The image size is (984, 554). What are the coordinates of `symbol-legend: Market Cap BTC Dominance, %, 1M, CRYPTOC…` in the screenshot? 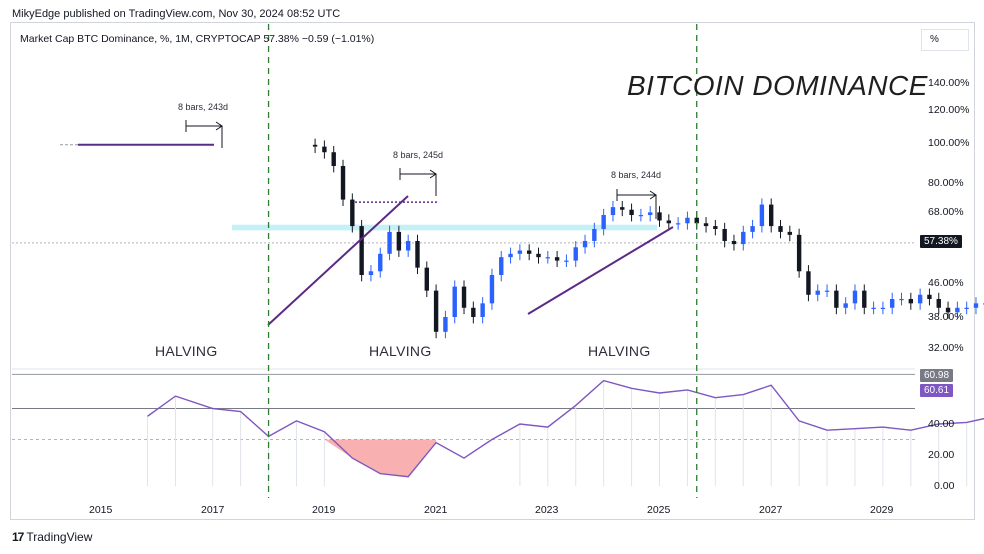 It's located at (197, 39).